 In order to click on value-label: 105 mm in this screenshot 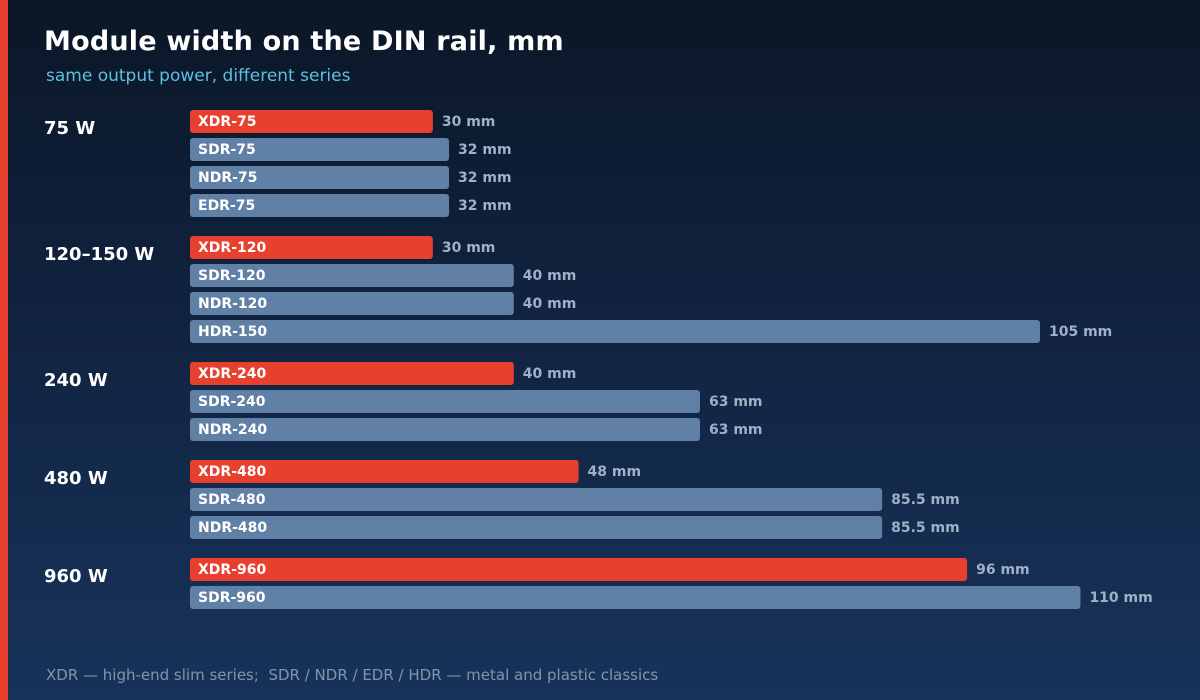, I will do `click(1080, 332)`.